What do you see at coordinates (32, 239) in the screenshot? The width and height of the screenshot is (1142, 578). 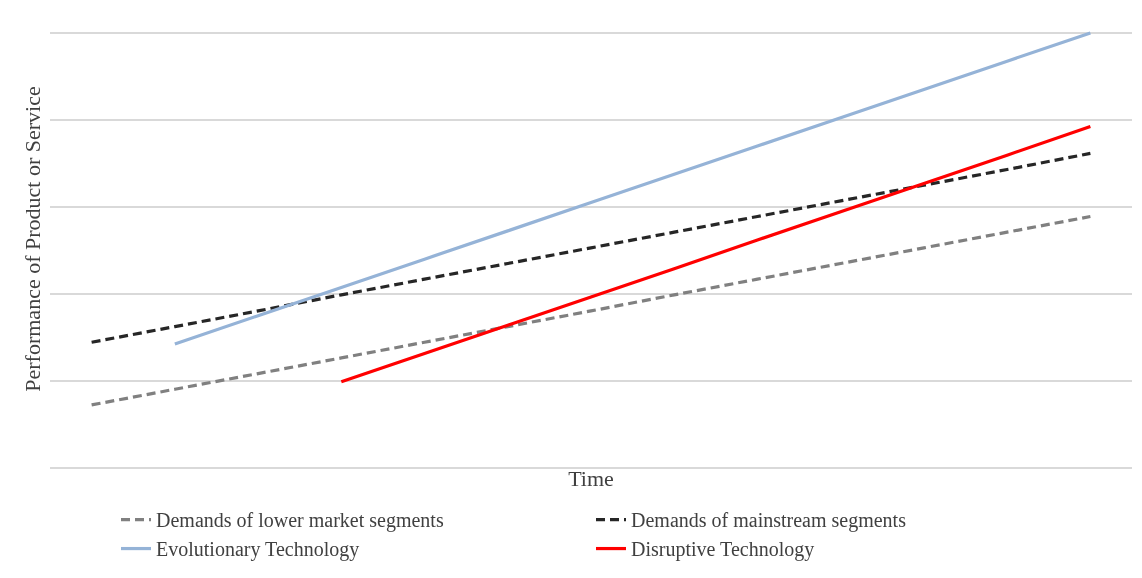 I see `y-axis-title: Performance of Product or Service` at bounding box center [32, 239].